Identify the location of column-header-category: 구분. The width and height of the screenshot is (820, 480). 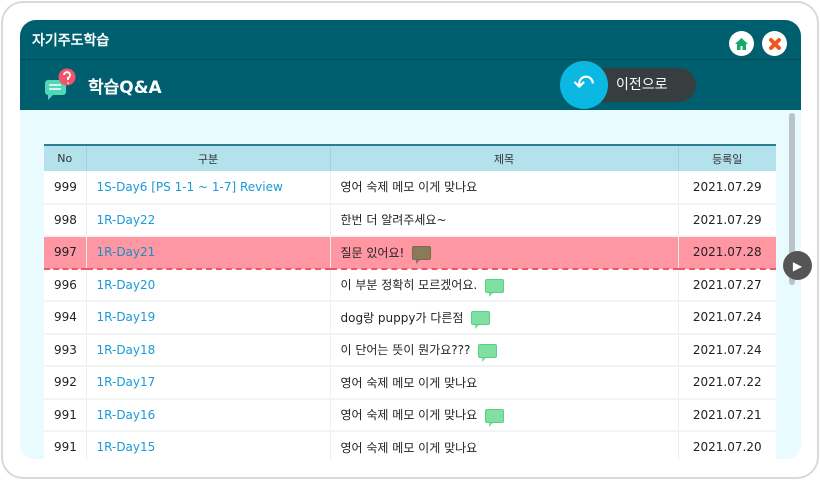
(207, 157).